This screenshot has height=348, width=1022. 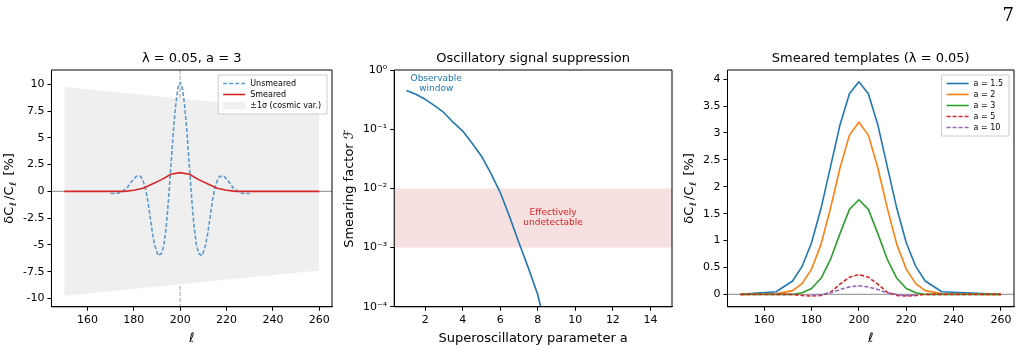 What do you see at coordinates (39, 244) in the screenshot?
I see `y-tick-label: -5` at bounding box center [39, 244].